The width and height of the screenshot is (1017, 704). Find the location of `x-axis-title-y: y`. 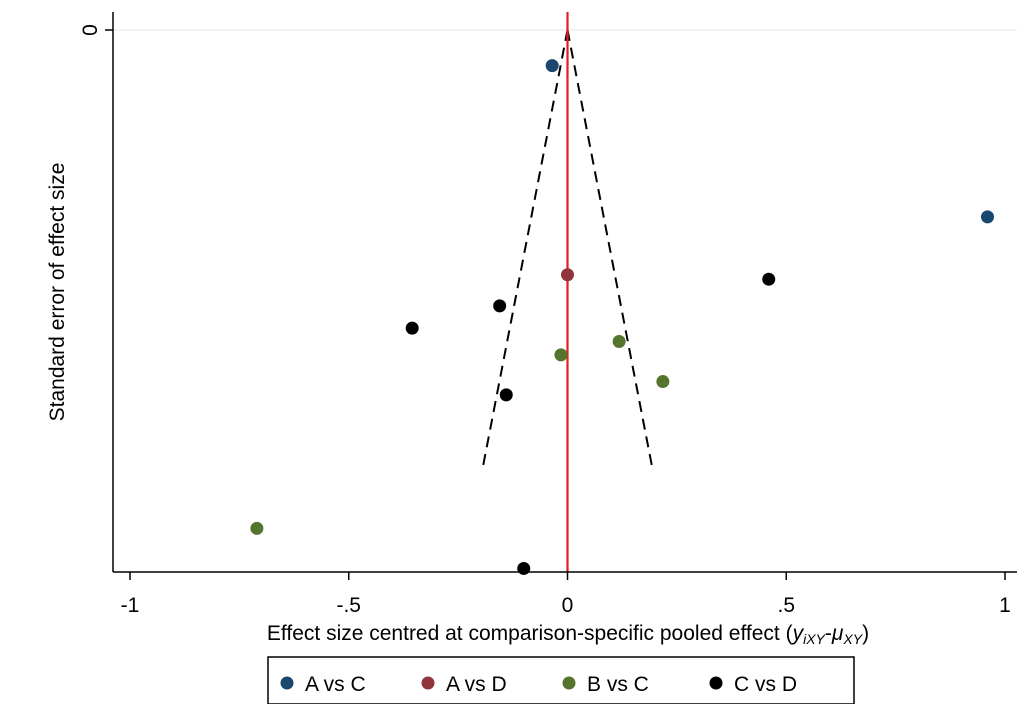

x-axis-title-y: y is located at coordinates (798, 633).